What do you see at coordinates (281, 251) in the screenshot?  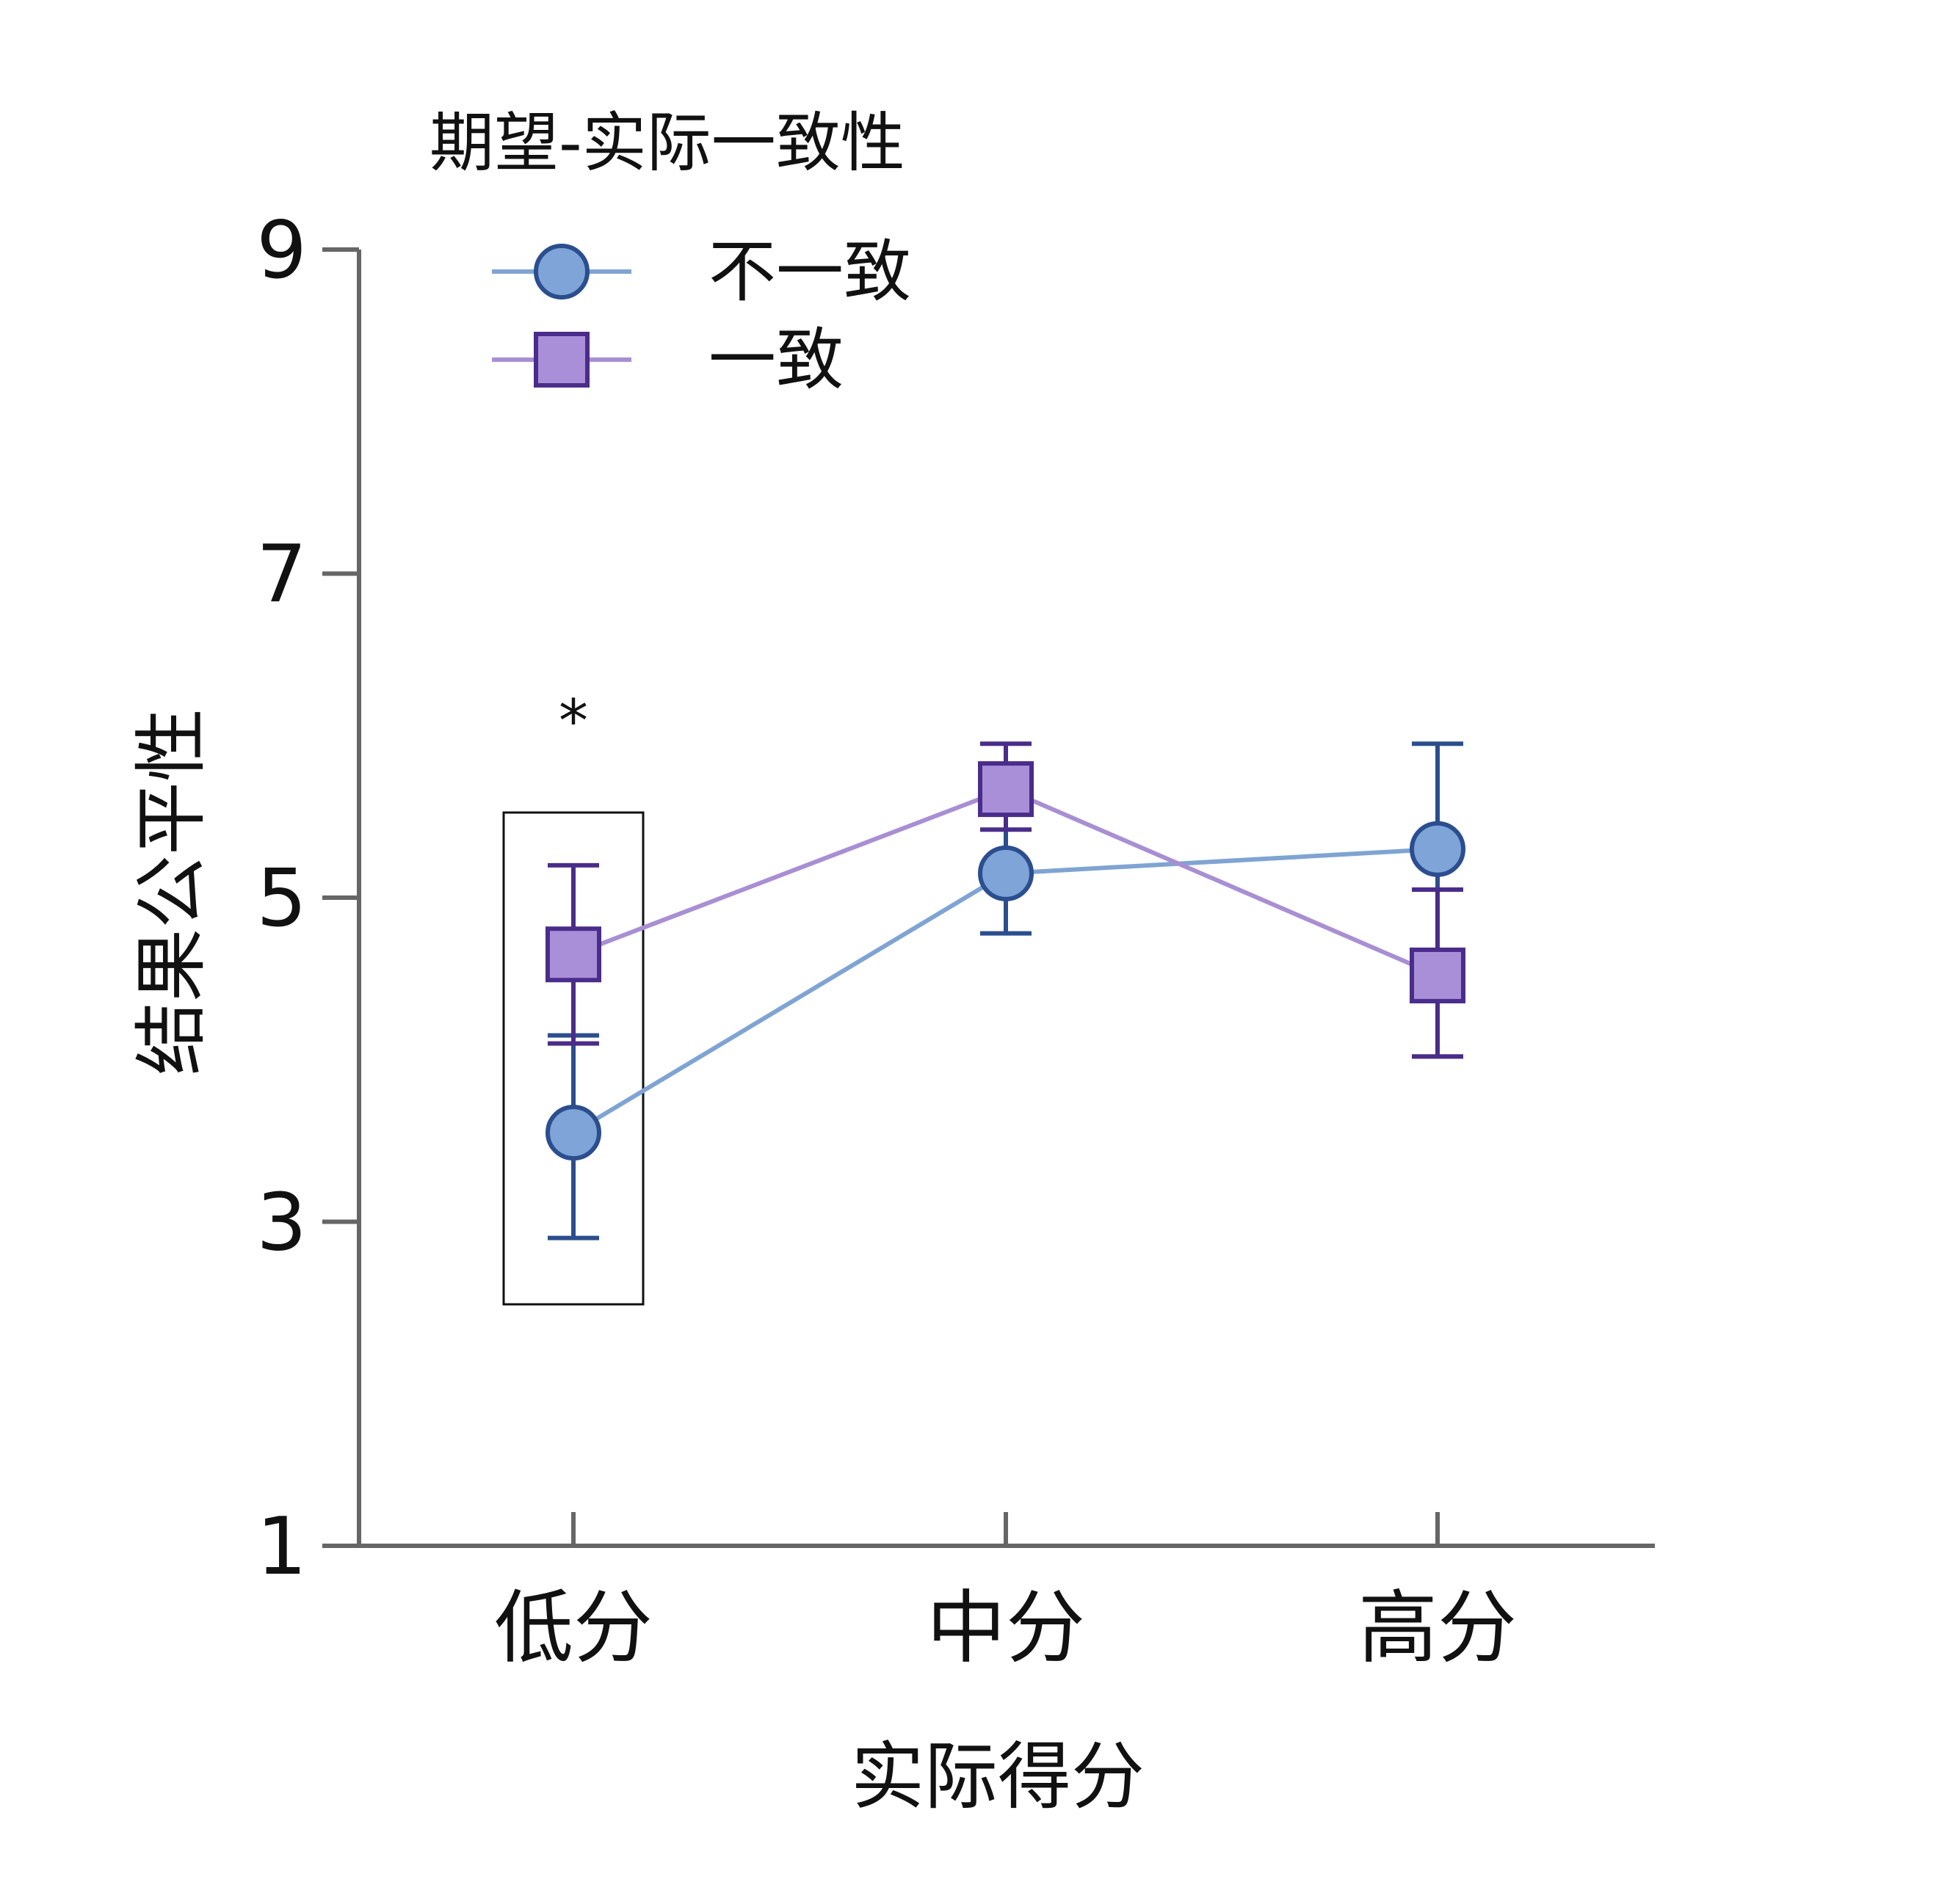 I see `y-tick-label: 9` at bounding box center [281, 251].